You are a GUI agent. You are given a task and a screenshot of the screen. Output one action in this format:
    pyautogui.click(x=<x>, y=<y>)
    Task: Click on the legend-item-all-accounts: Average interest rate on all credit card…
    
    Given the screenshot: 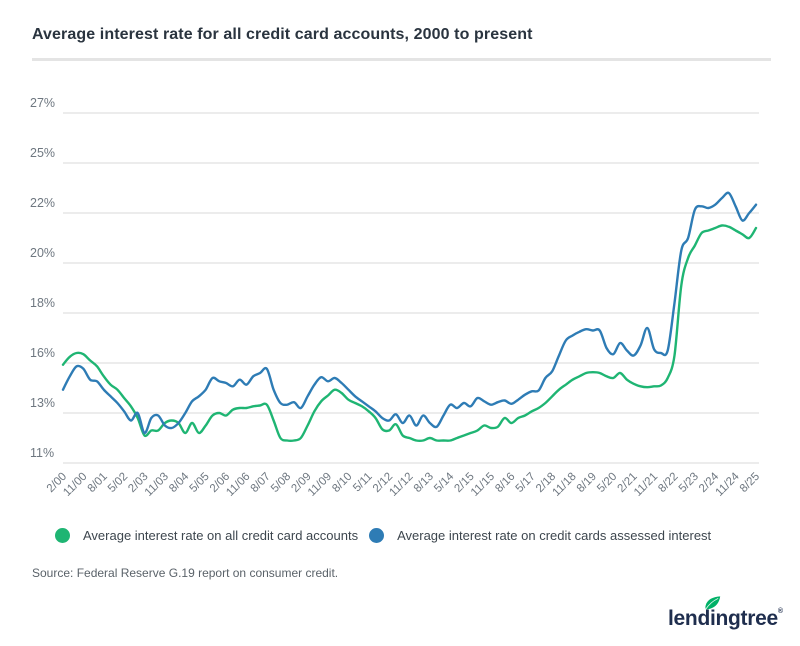 What is the action you would take?
    pyautogui.click(x=206, y=535)
    